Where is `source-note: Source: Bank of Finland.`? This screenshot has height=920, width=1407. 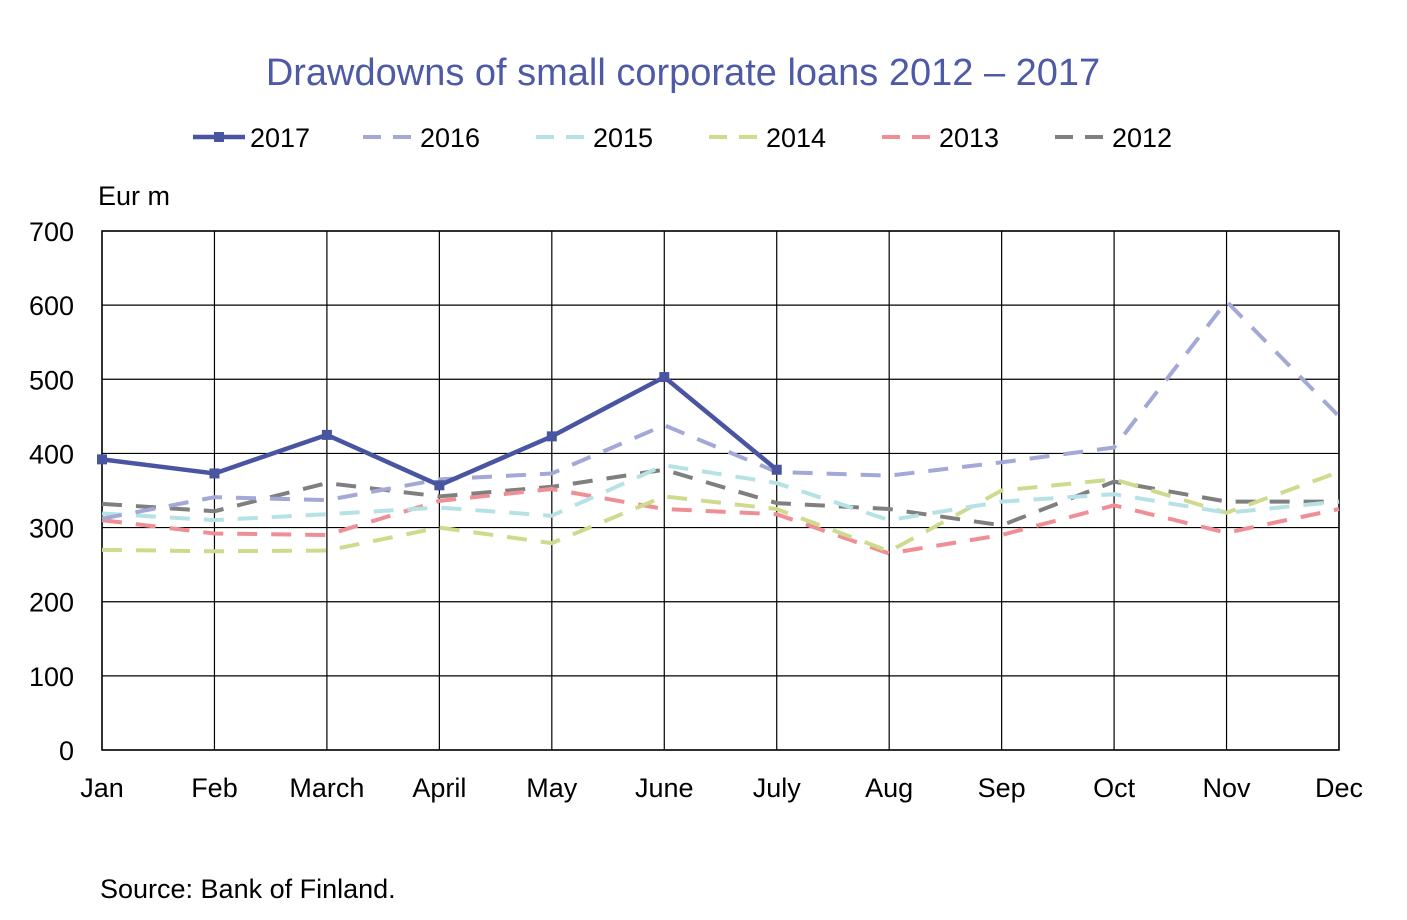 source-note: Source: Bank of Finland. is located at coordinates (248, 889).